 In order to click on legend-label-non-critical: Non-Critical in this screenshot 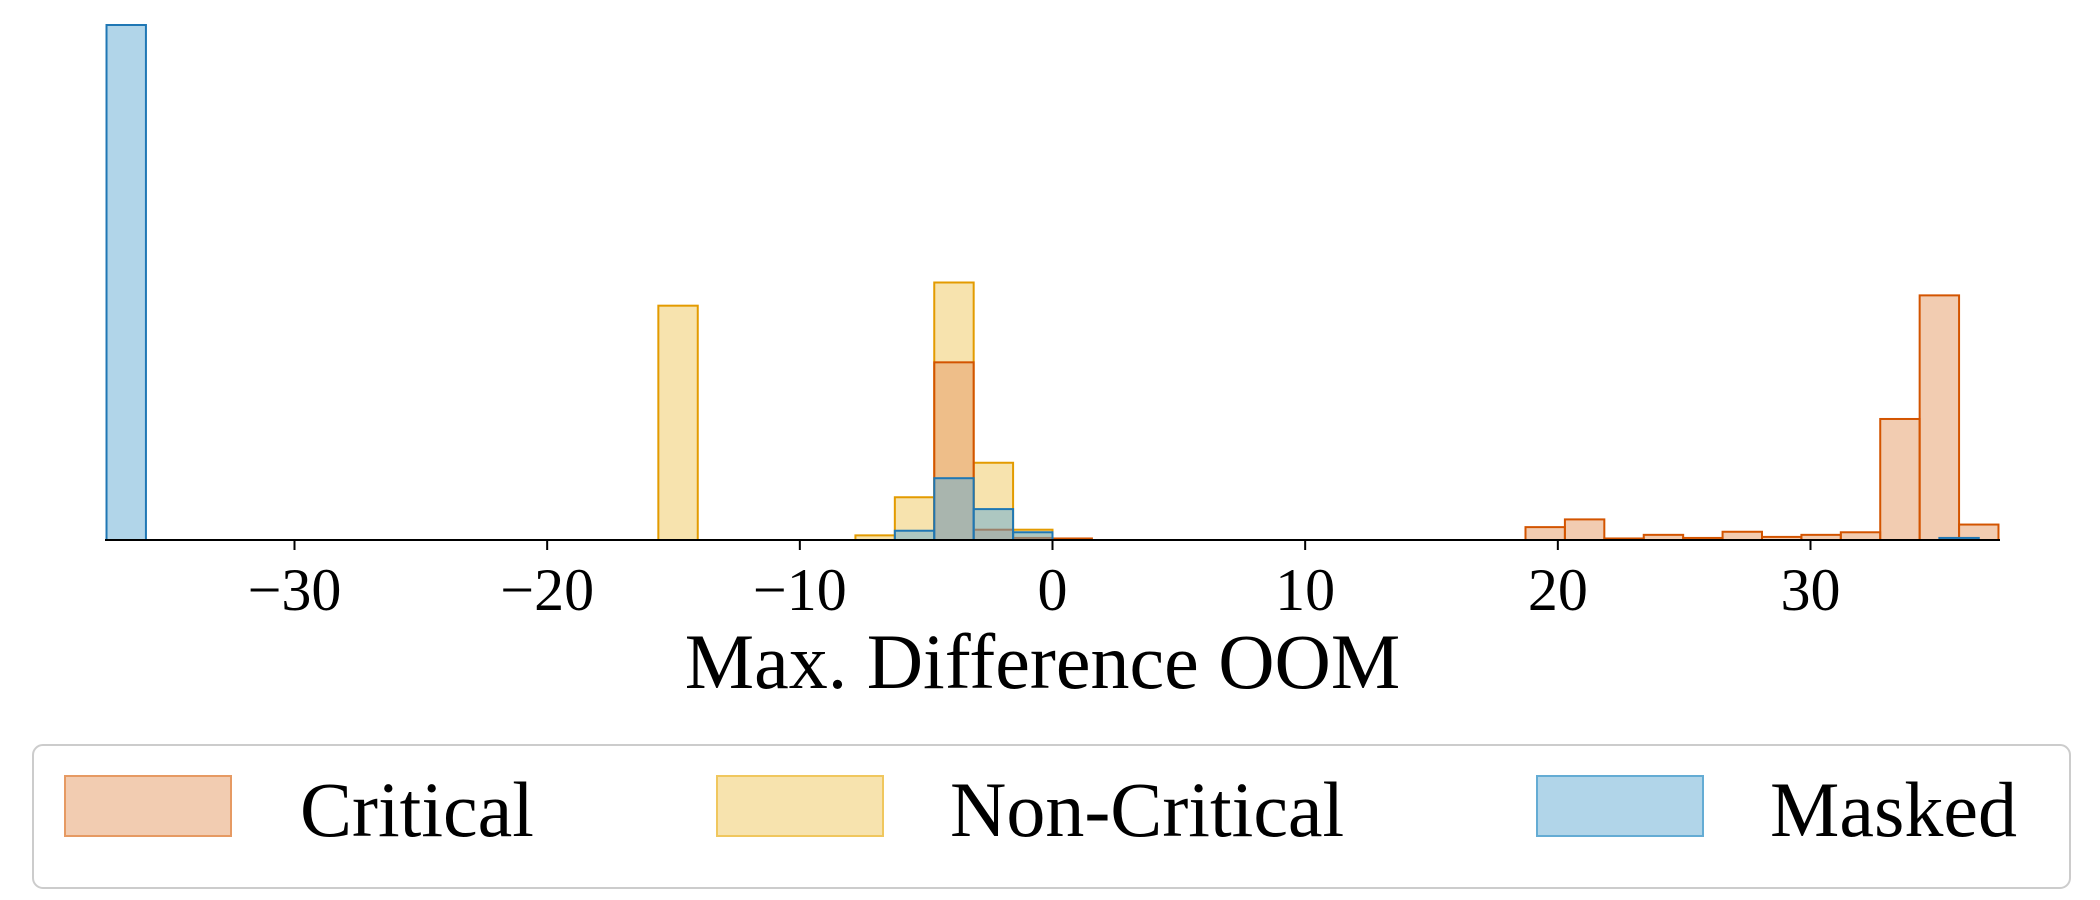, I will do `click(1147, 809)`.